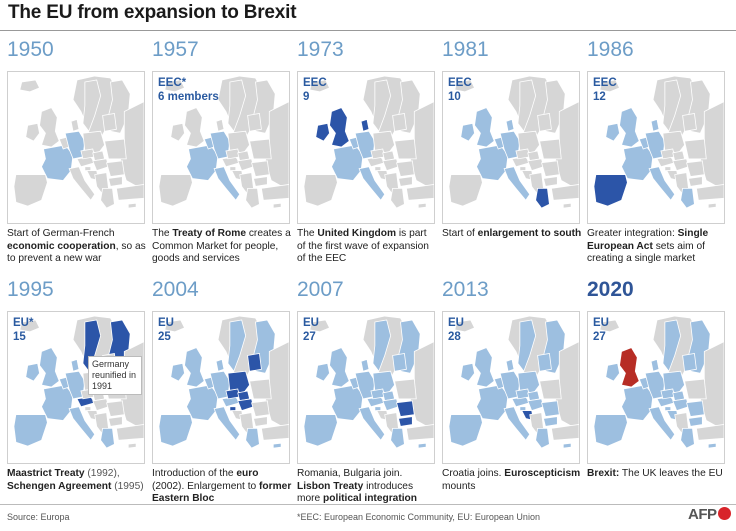 This screenshot has height=531, width=736. What do you see at coordinates (127, 486) in the screenshot?
I see `caption-segment: (1995)` at bounding box center [127, 486].